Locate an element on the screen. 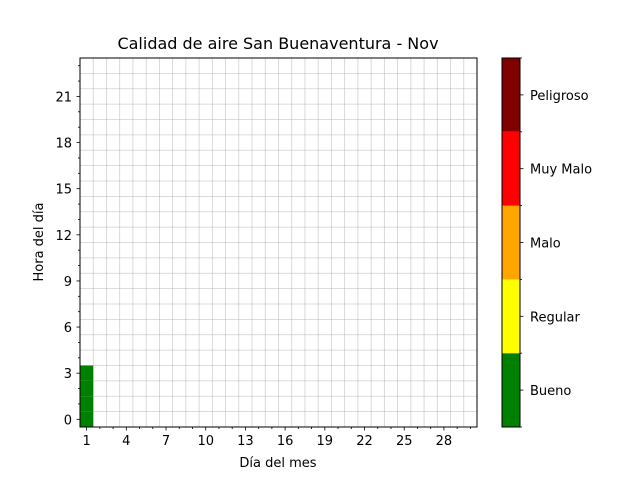  colorbar: Bueno Regular Malo Muy Malo Peligroso is located at coordinates (546, 242).